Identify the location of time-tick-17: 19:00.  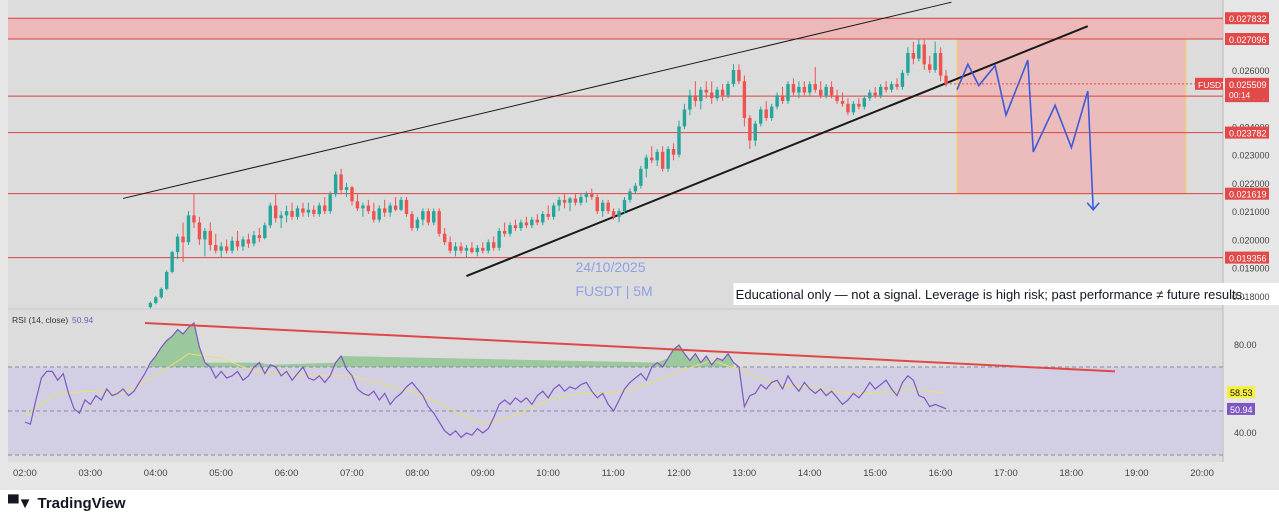
(1137, 473).